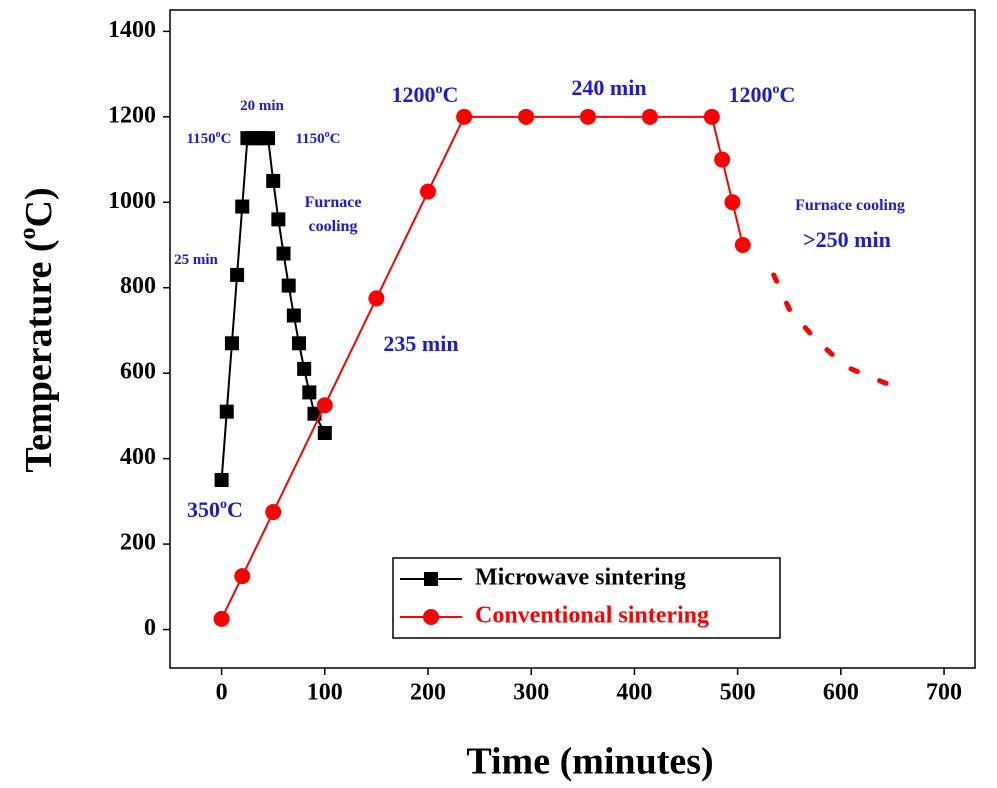 The height and width of the screenshot is (788, 997). I want to click on annotation: >250 min, so click(847, 239).